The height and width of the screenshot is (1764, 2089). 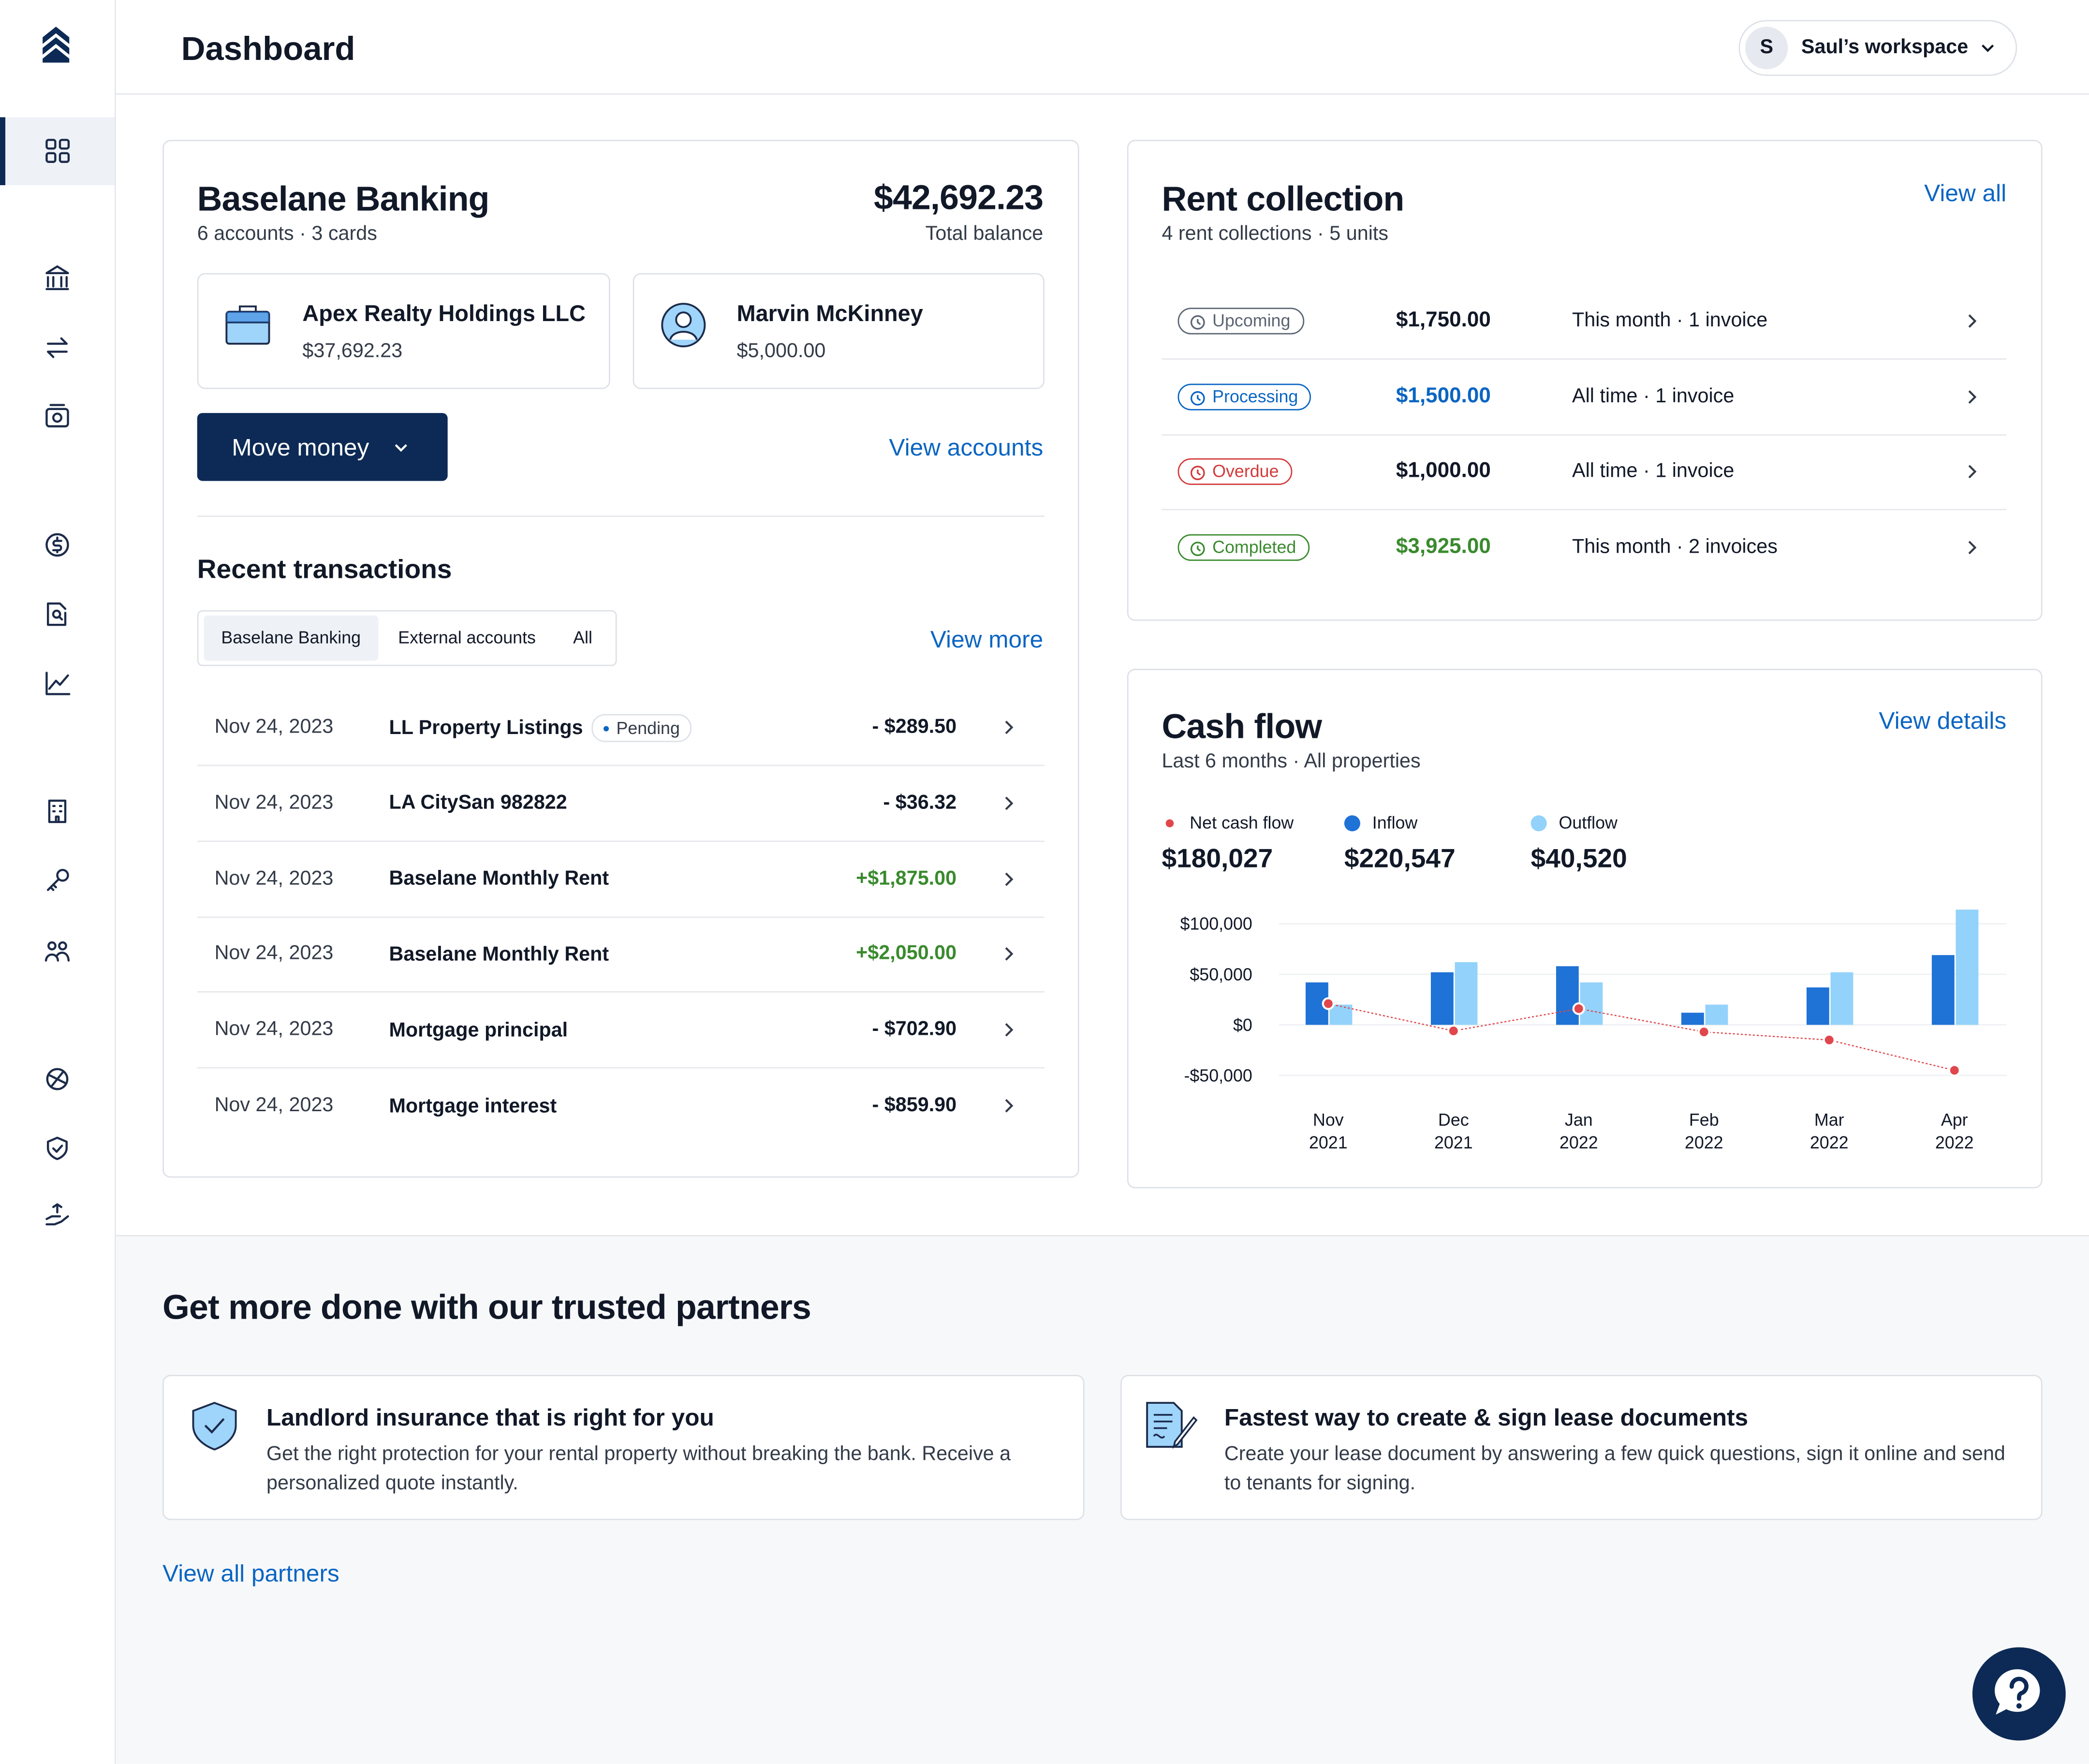 What do you see at coordinates (1443, 320) in the screenshot?
I see `rent-amount: $1,750.00` at bounding box center [1443, 320].